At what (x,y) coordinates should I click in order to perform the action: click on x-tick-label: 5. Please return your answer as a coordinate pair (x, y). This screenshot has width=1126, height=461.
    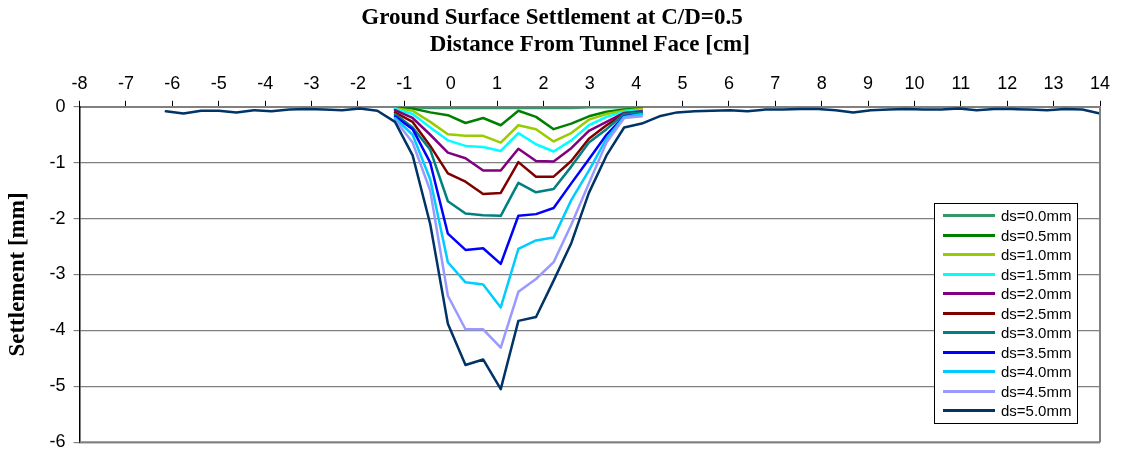
    Looking at the image, I should click on (682, 82).